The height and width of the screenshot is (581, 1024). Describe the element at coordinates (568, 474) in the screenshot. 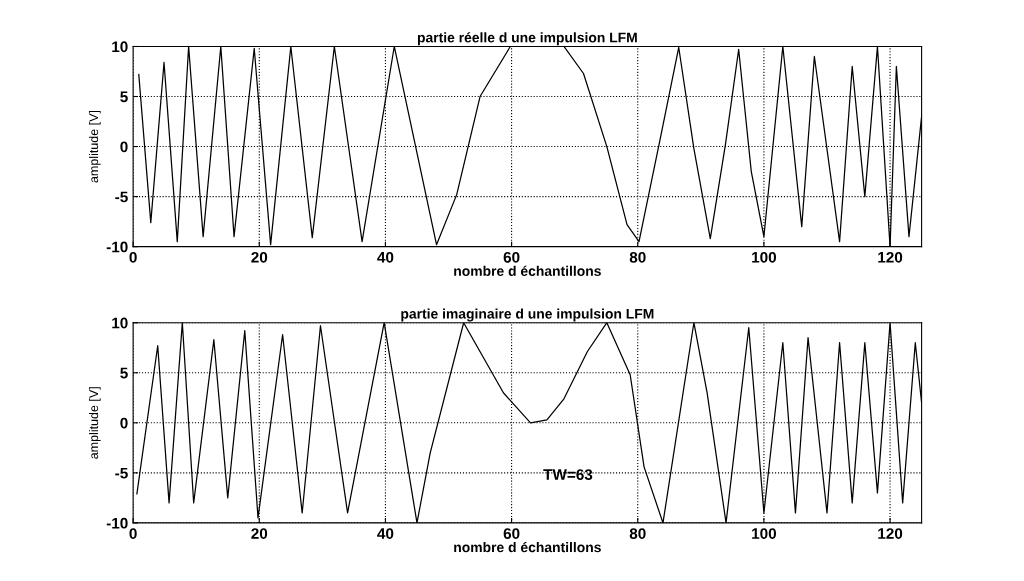

I see `annotation: TW=63` at that location.